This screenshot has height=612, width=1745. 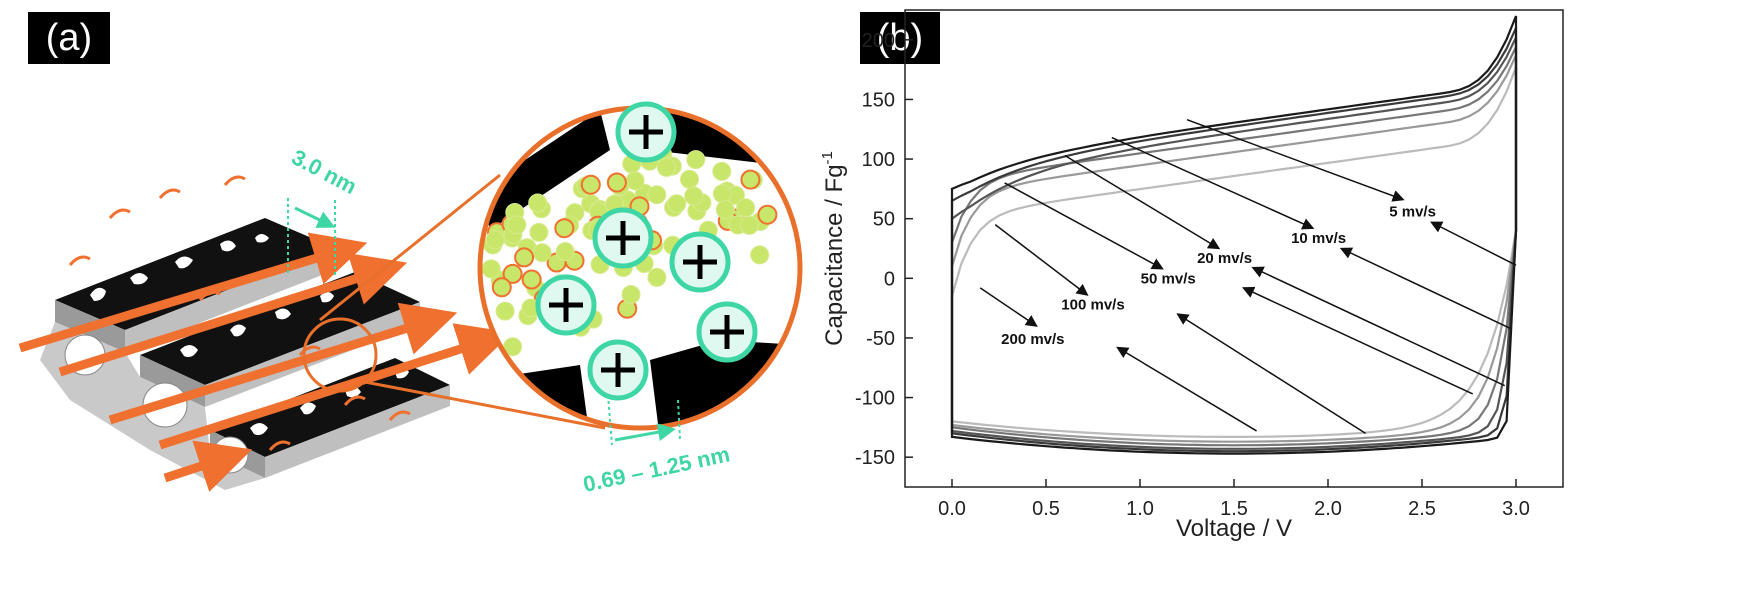 What do you see at coordinates (1168, 278) in the screenshot?
I see `scan-rate-label: 50 mv/s` at bounding box center [1168, 278].